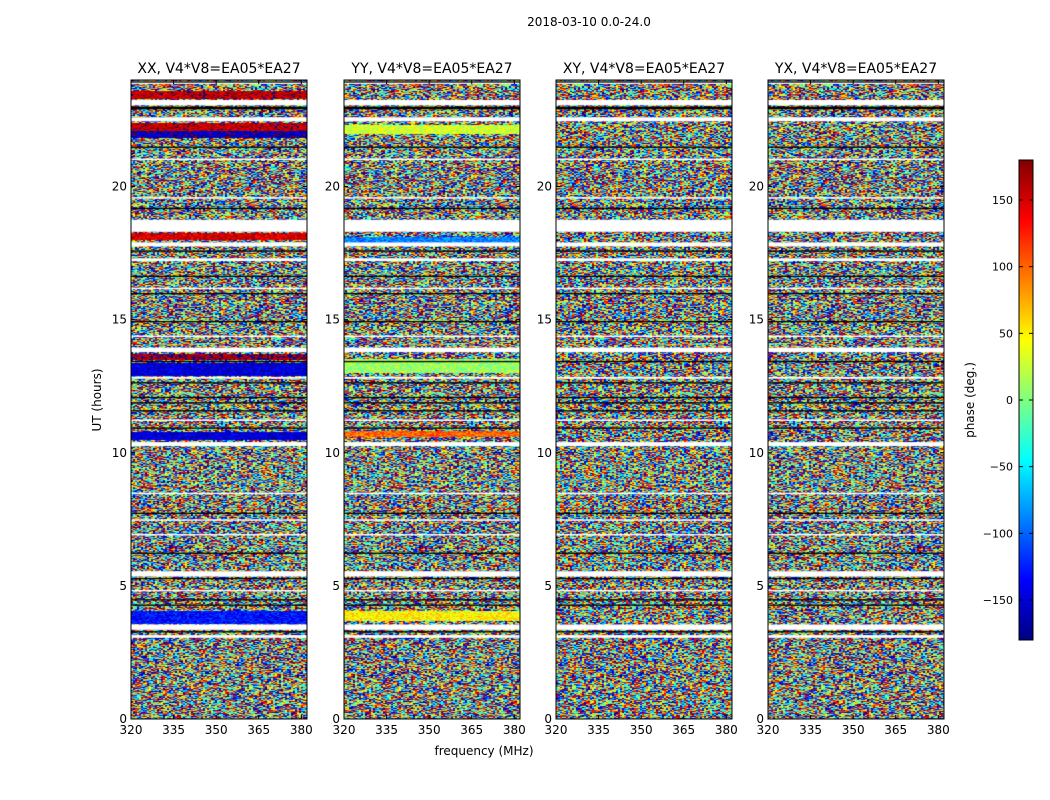 The image size is (1050, 800). I want to click on y-axis-label: UT (hours), so click(97, 399).